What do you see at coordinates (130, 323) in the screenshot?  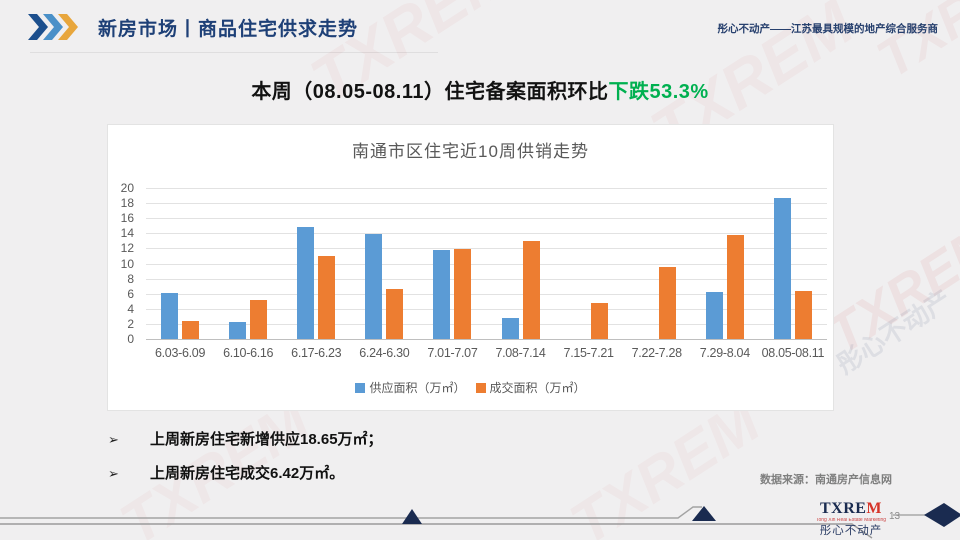 I see `y-tick-label: 2` at bounding box center [130, 323].